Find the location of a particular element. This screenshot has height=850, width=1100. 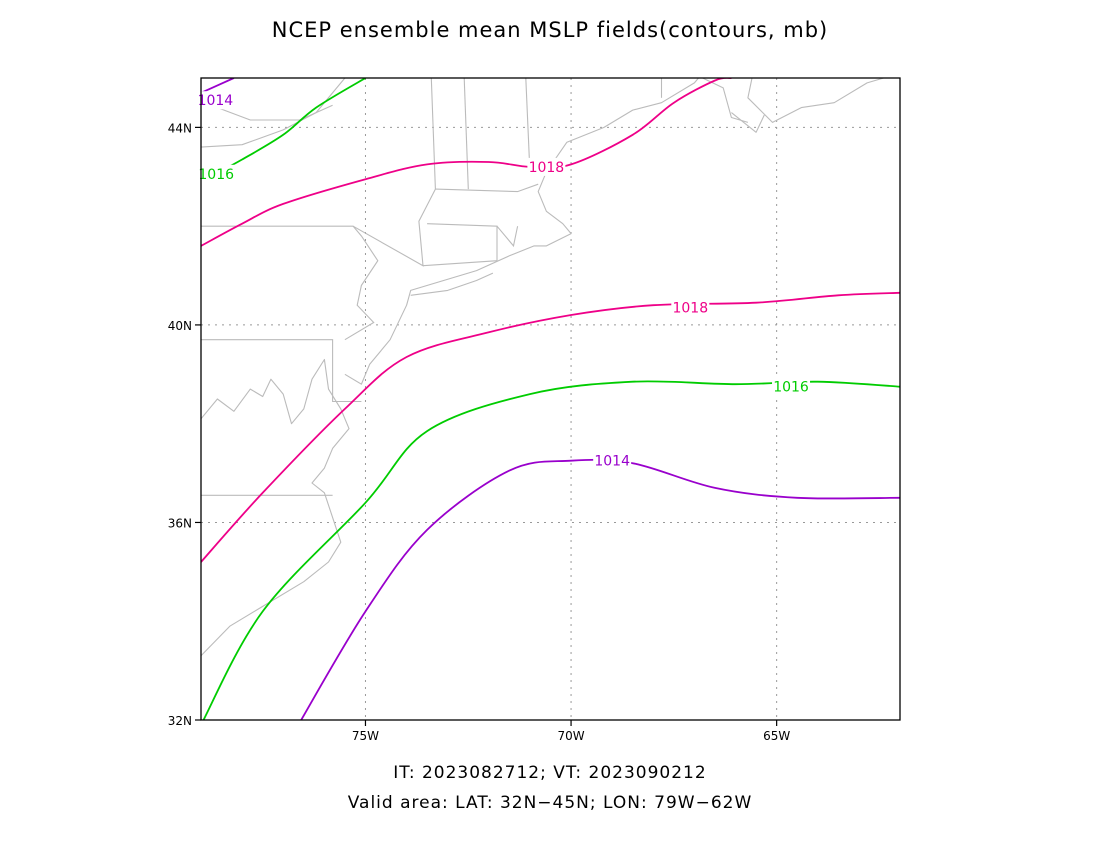

lat-tick-label: 40N is located at coordinates (180, 326).